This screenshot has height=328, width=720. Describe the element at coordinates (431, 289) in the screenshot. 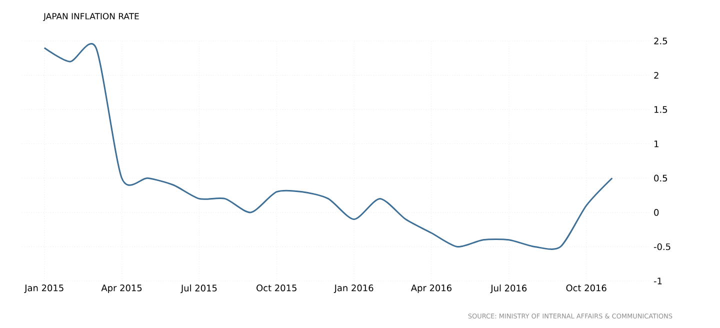

I see `x-tick-label: Apr 2016` at that location.